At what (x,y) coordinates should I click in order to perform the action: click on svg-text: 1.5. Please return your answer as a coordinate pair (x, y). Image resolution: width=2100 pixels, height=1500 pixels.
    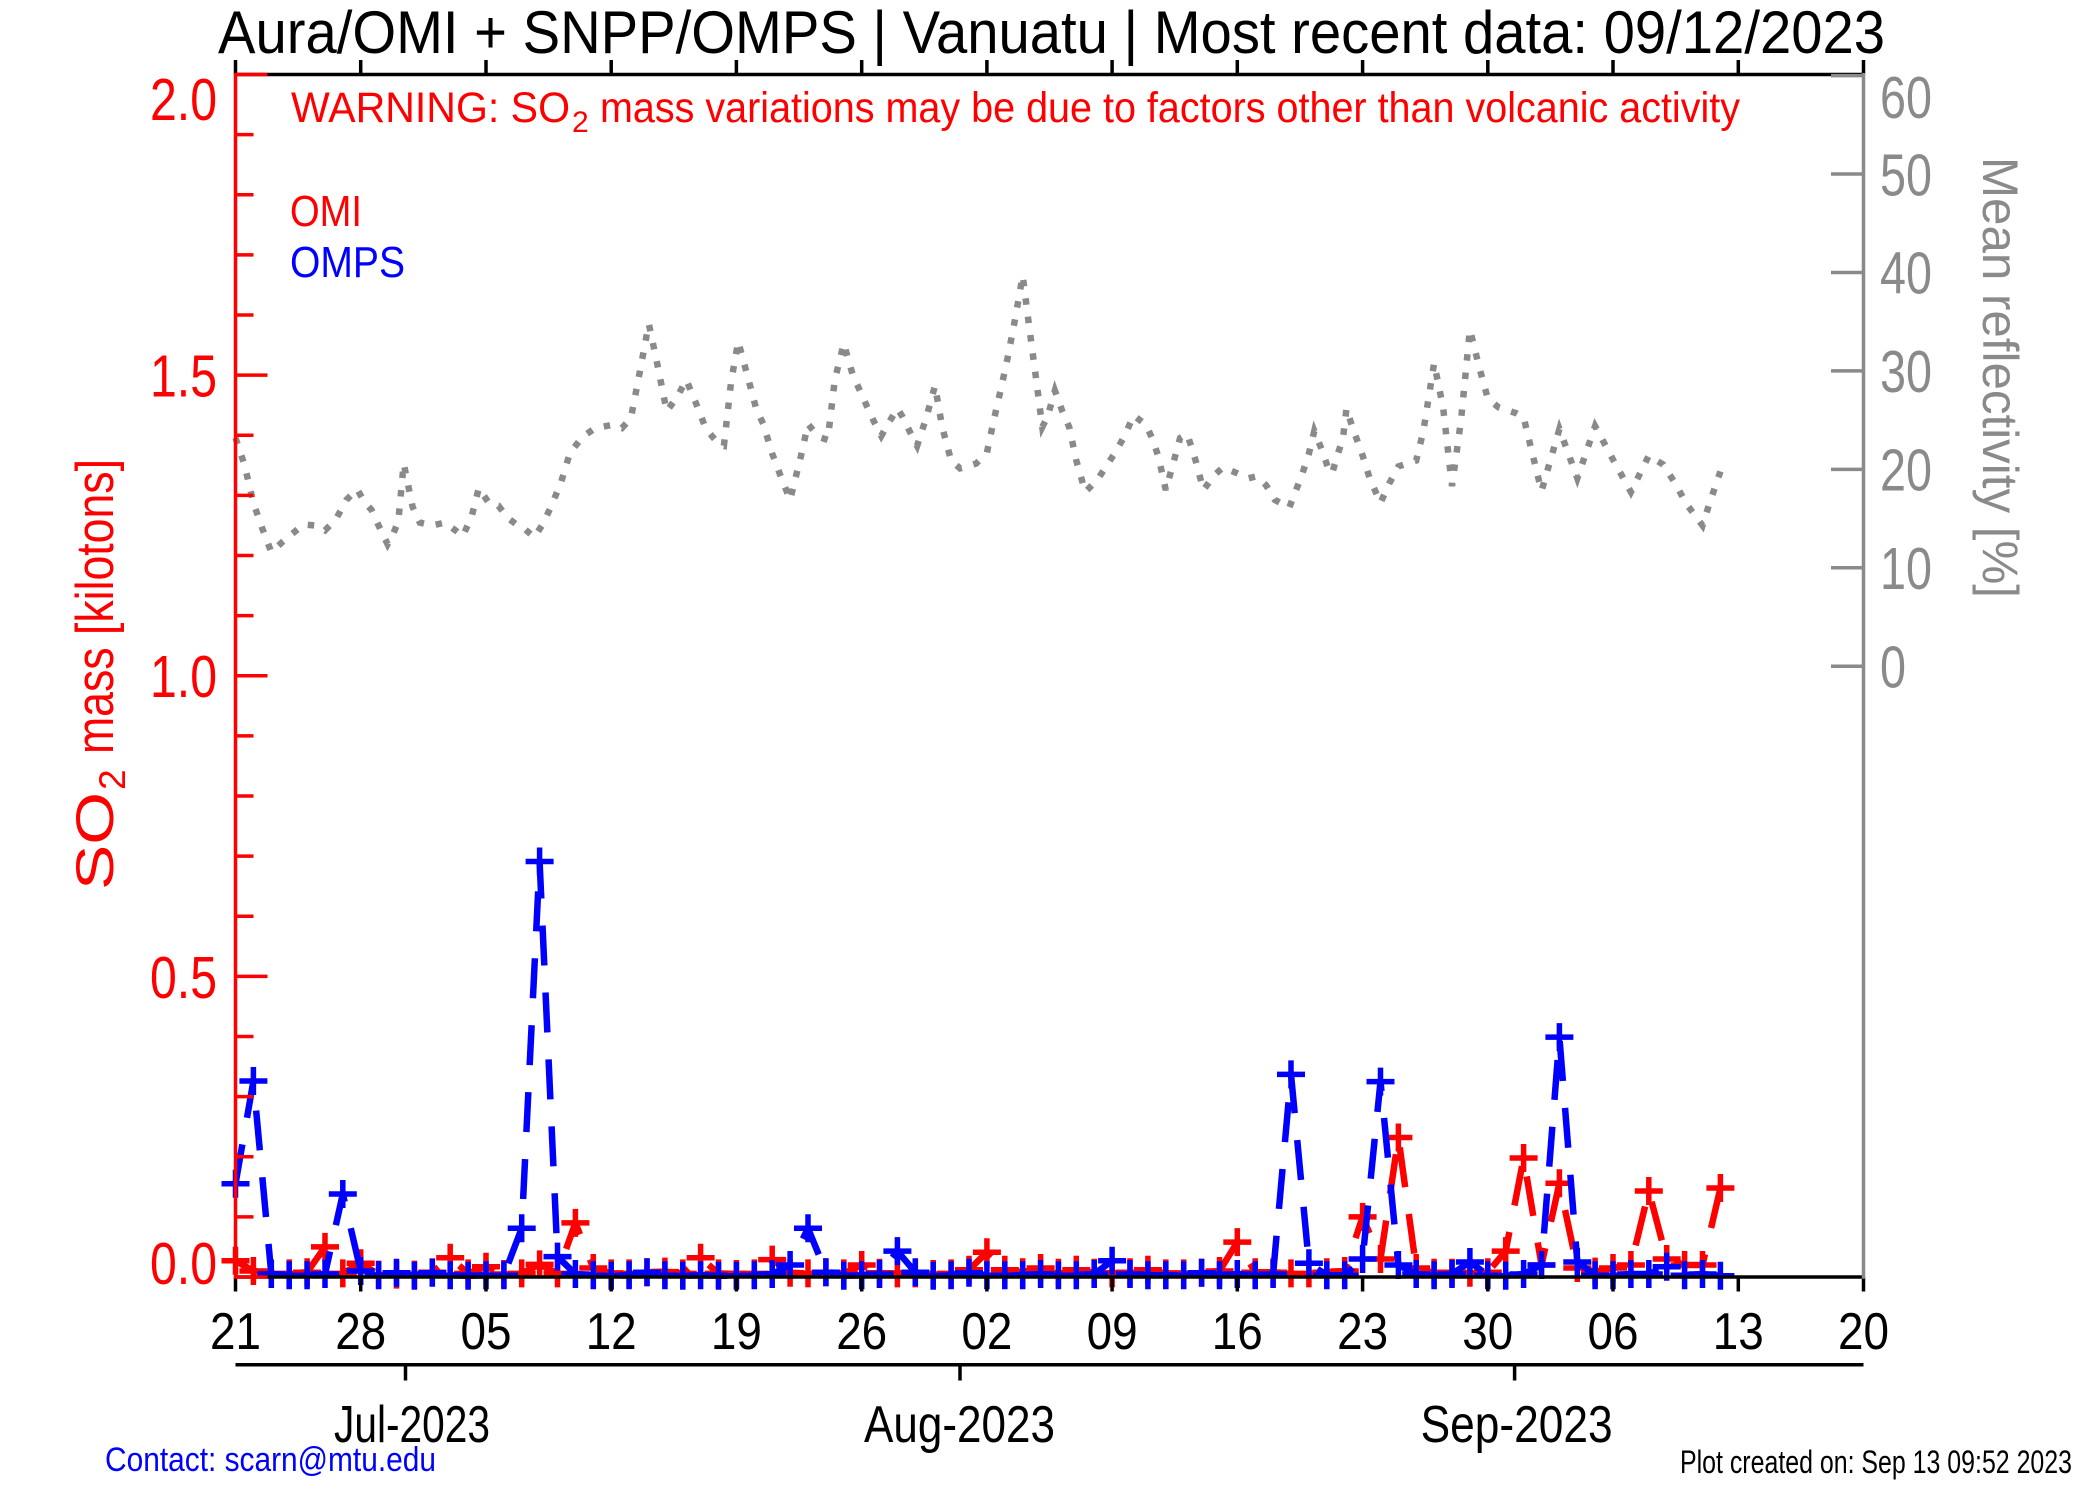
    Looking at the image, I should click on (183, 377).